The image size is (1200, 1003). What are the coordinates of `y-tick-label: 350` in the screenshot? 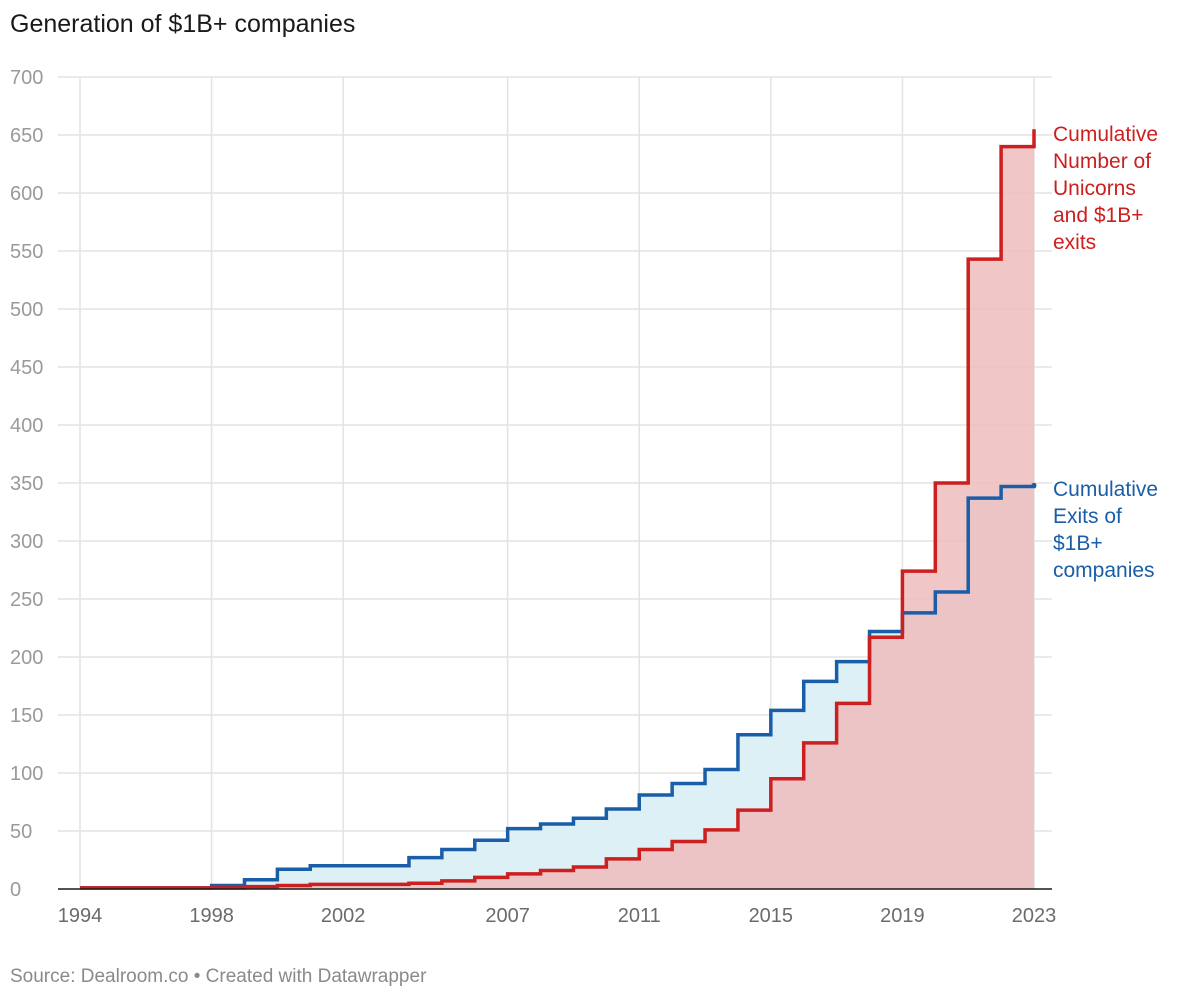 It's located at (26, 484).